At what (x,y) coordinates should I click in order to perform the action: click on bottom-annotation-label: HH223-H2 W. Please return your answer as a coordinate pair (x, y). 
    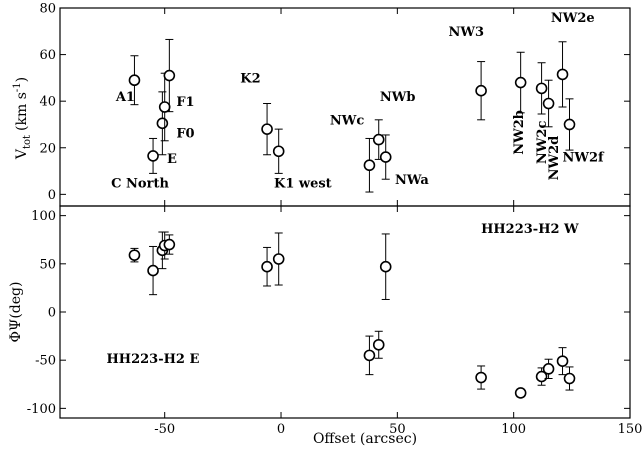
    Looking at the image, I should click on (530, 229).